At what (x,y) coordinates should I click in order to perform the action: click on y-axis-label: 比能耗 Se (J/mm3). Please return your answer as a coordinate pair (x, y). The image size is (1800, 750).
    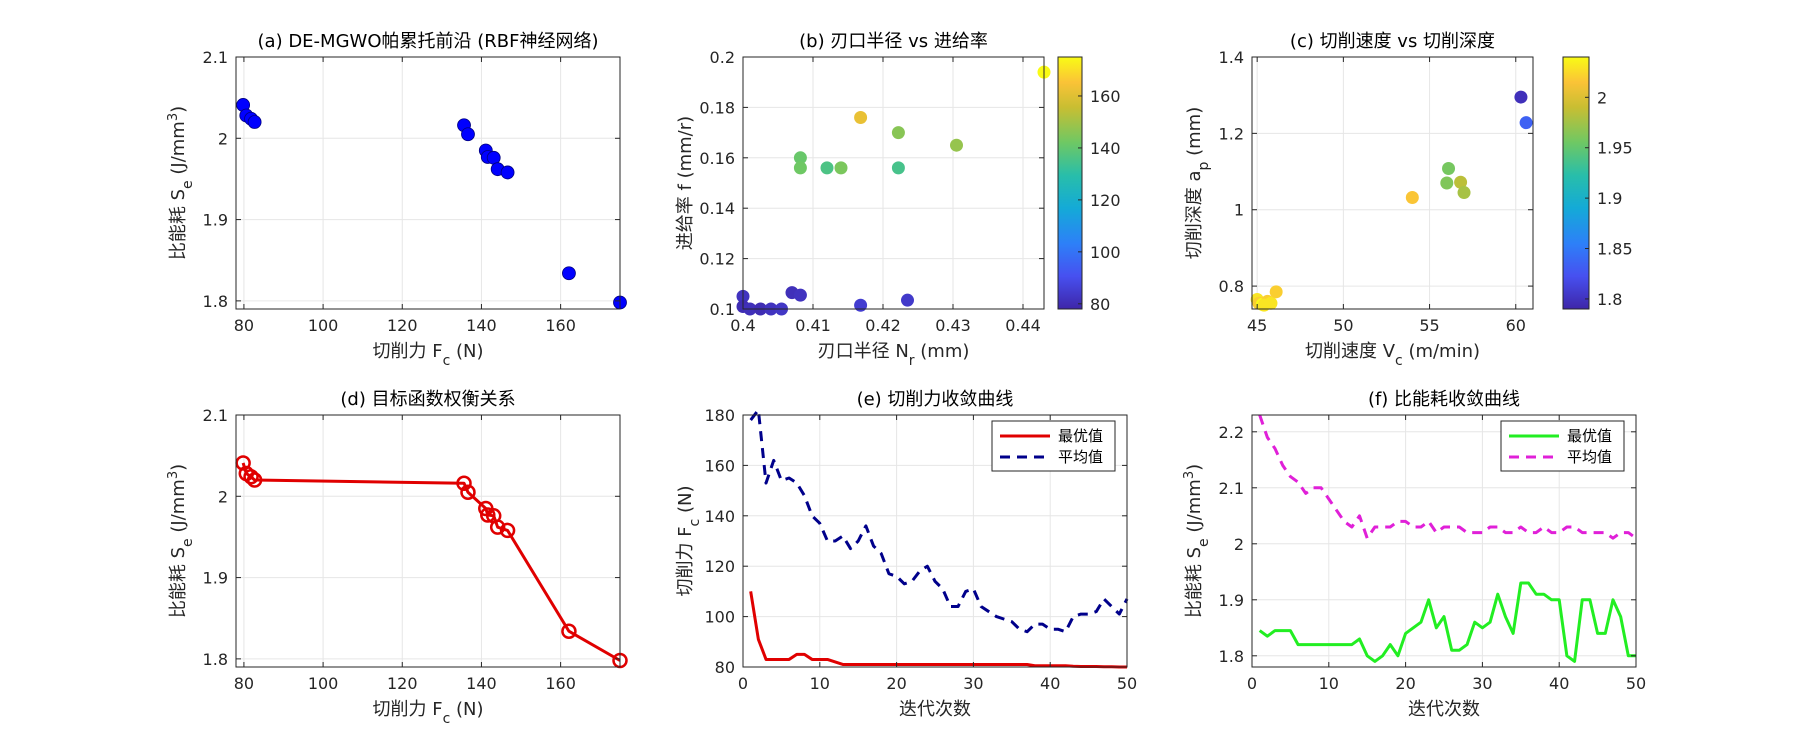
    Looking at the image, I should click on (181, 541).